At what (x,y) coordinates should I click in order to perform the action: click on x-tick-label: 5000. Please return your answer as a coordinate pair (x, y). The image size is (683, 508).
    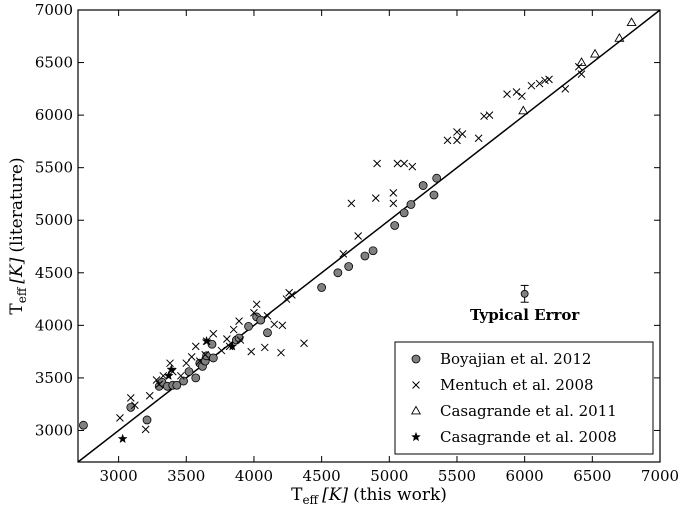
    Looking at the image, I should click on (389, 476).